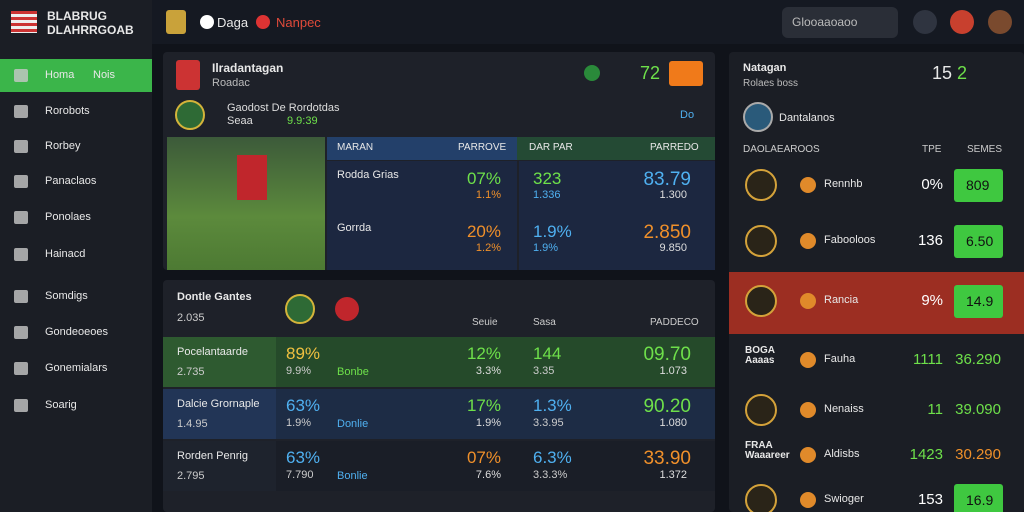 This screenshot has width=1024, height=512. I want to click on live-label: Do, so click(687, 115).